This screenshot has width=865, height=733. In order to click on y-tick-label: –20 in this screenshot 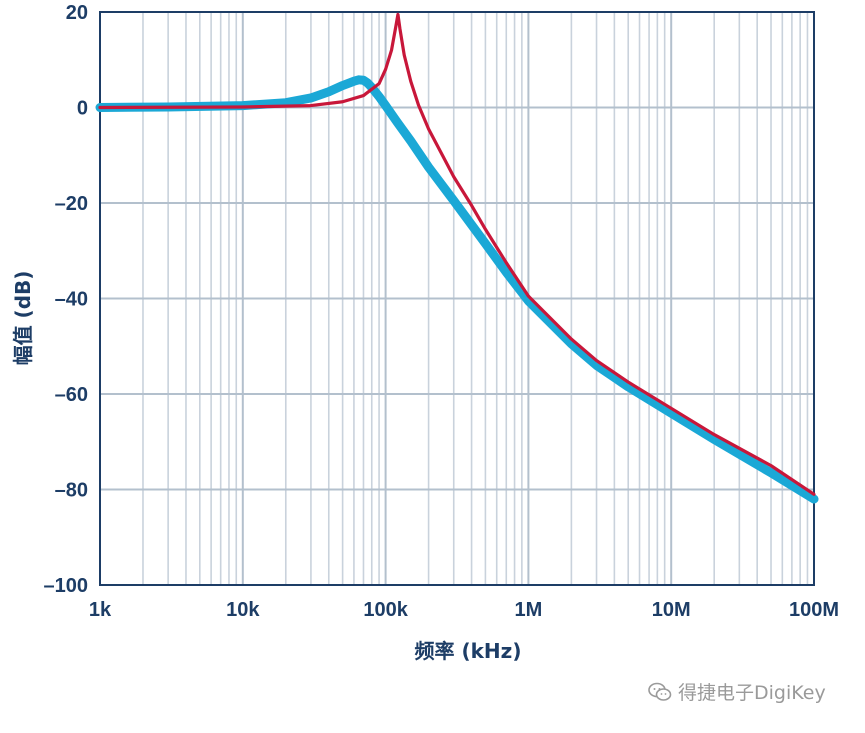, I will do `click(71, 204)`.